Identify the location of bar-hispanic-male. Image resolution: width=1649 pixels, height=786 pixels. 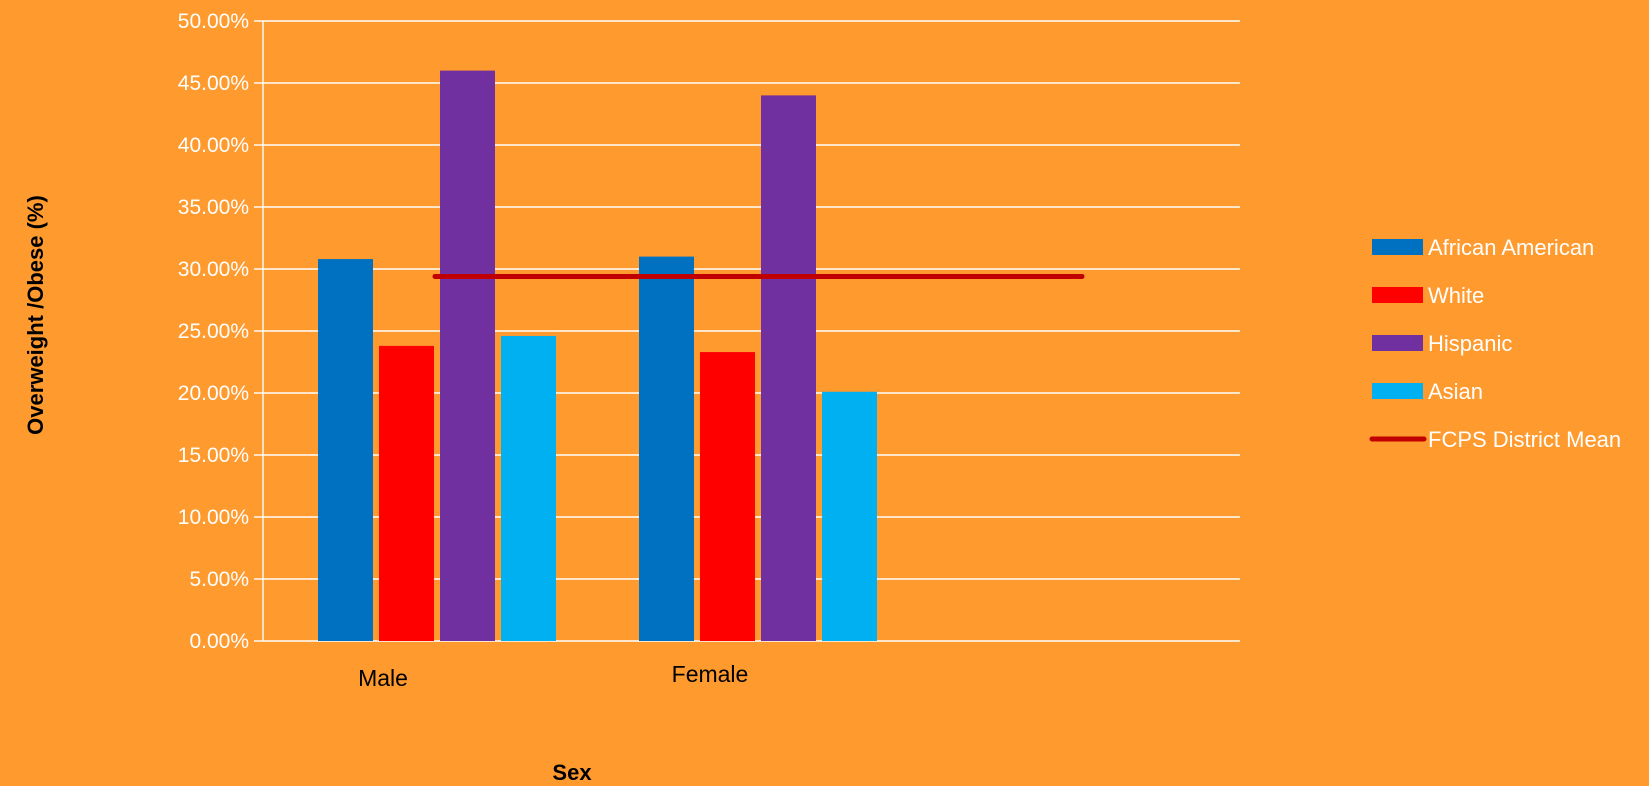
(467, 356).